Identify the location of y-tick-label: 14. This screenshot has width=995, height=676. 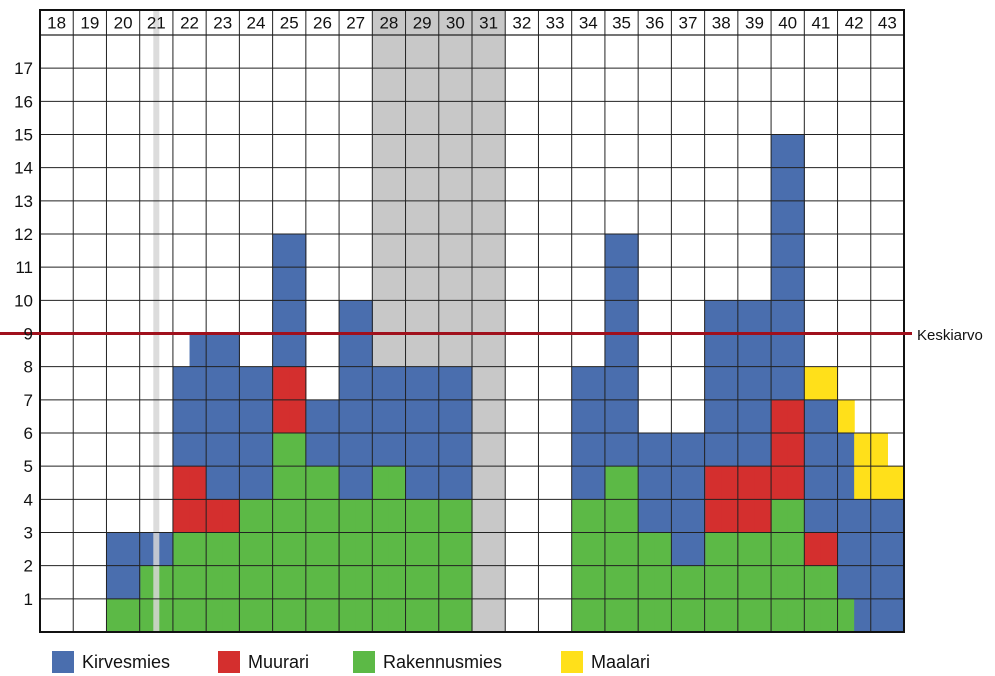
(23, 168).